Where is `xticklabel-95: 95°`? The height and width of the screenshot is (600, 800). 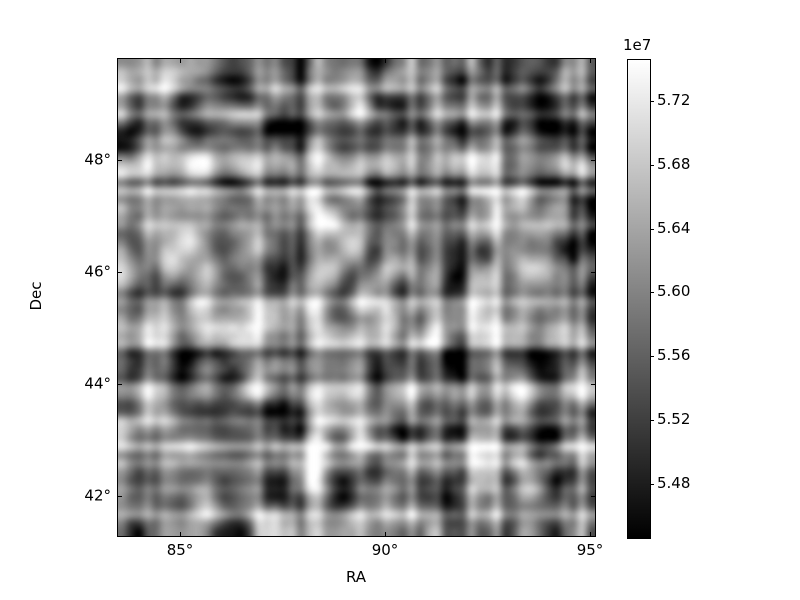
xticklabel-95: 95° is located at coordinates (590, 550).